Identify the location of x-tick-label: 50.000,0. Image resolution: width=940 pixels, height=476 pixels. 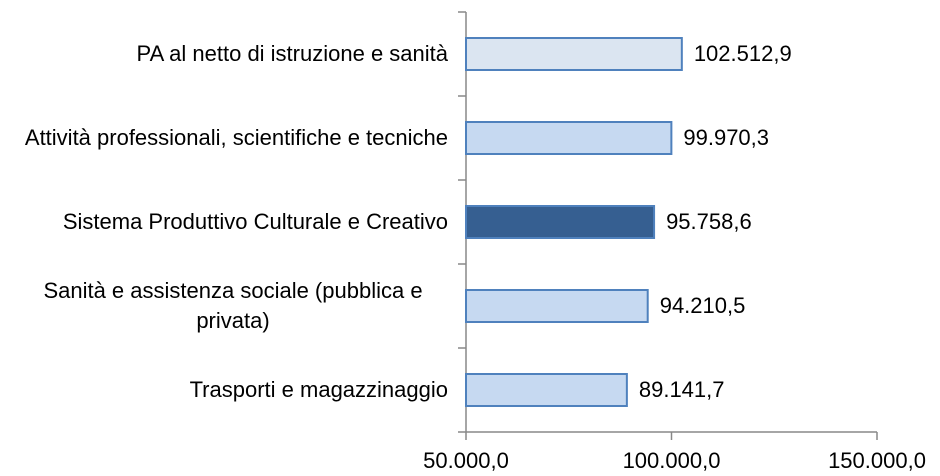
(466, 460).